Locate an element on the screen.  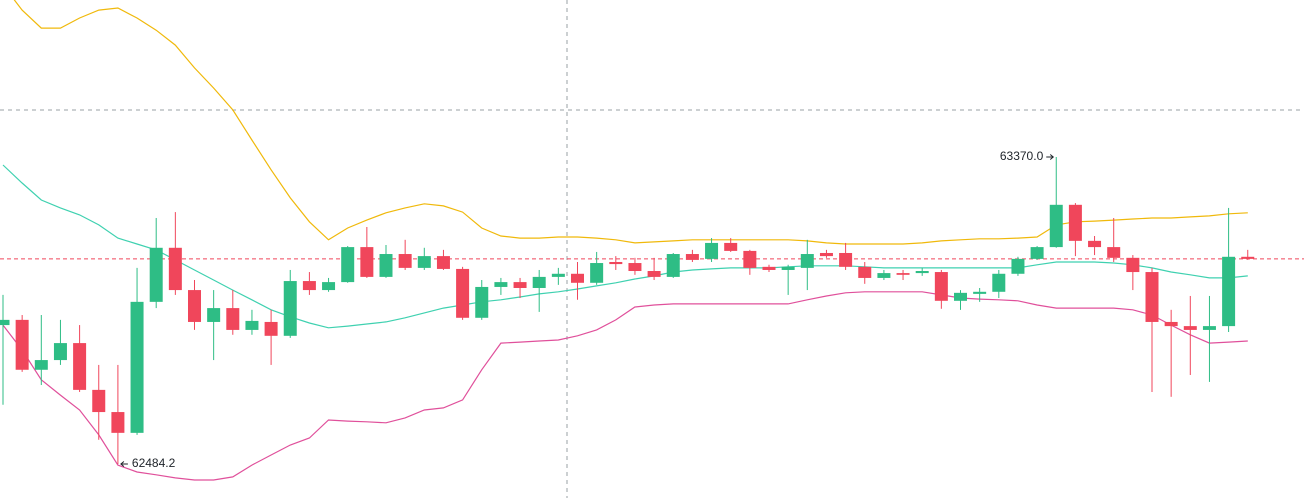
low-label: 62484.2 is located at coordinates (154, 463).